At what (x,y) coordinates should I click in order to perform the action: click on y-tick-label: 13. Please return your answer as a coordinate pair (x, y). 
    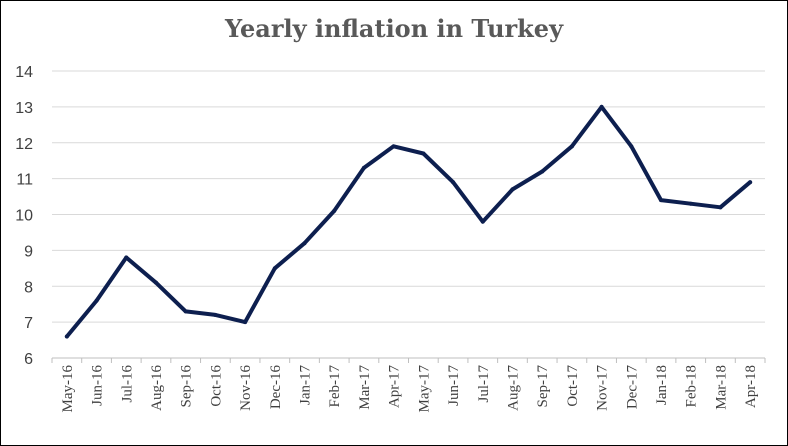
    Looking at the image, I should click on (24, 108).